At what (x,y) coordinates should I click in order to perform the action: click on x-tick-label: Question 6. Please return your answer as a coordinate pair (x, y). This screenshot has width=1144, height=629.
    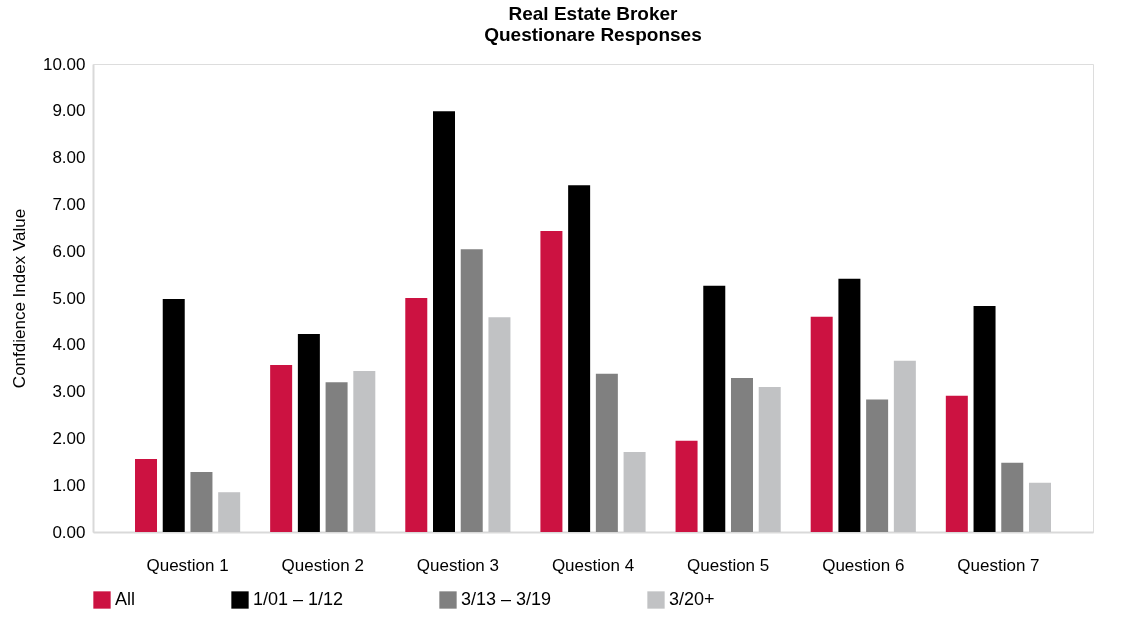
    Looking at the image, I should click on (863, 565).